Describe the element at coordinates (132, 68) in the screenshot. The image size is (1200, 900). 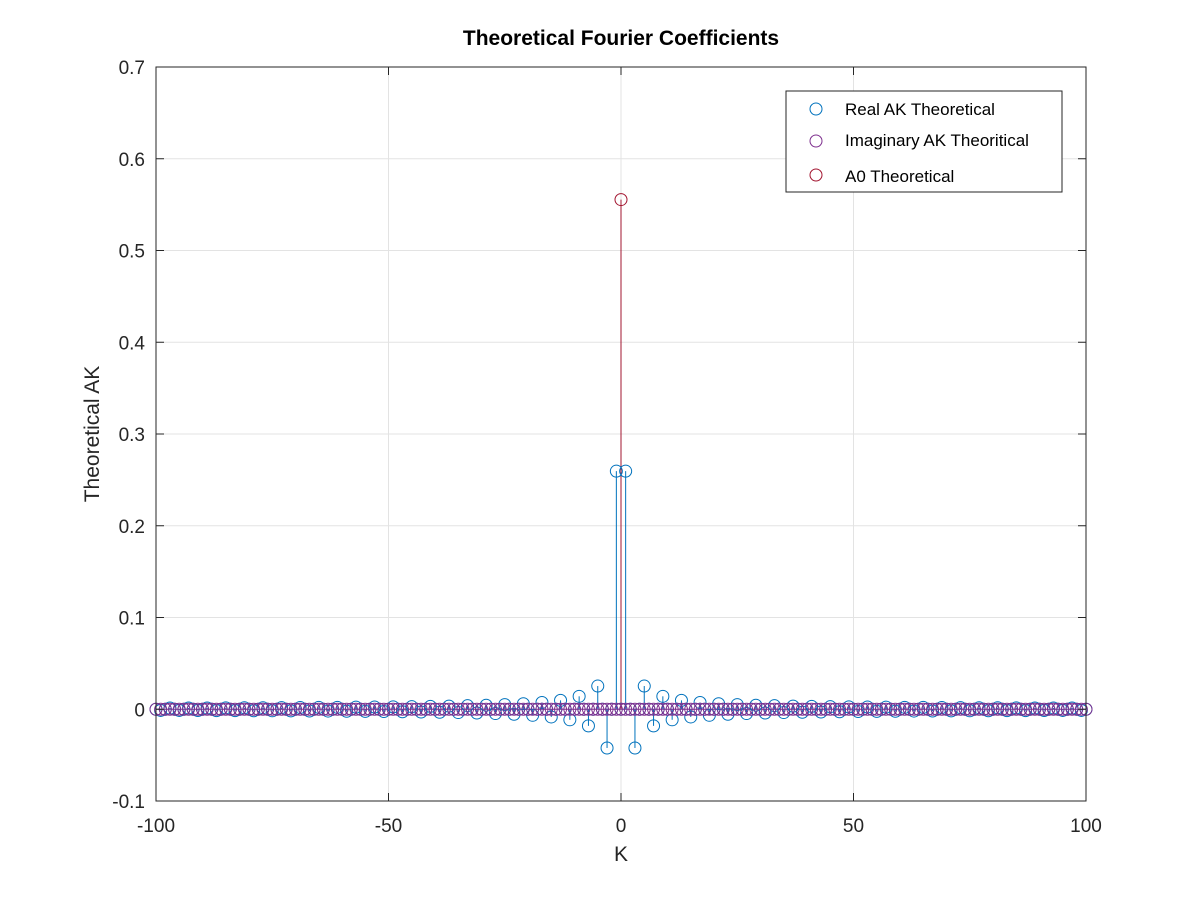
I see `y-tick-label: 0.7` at that location.